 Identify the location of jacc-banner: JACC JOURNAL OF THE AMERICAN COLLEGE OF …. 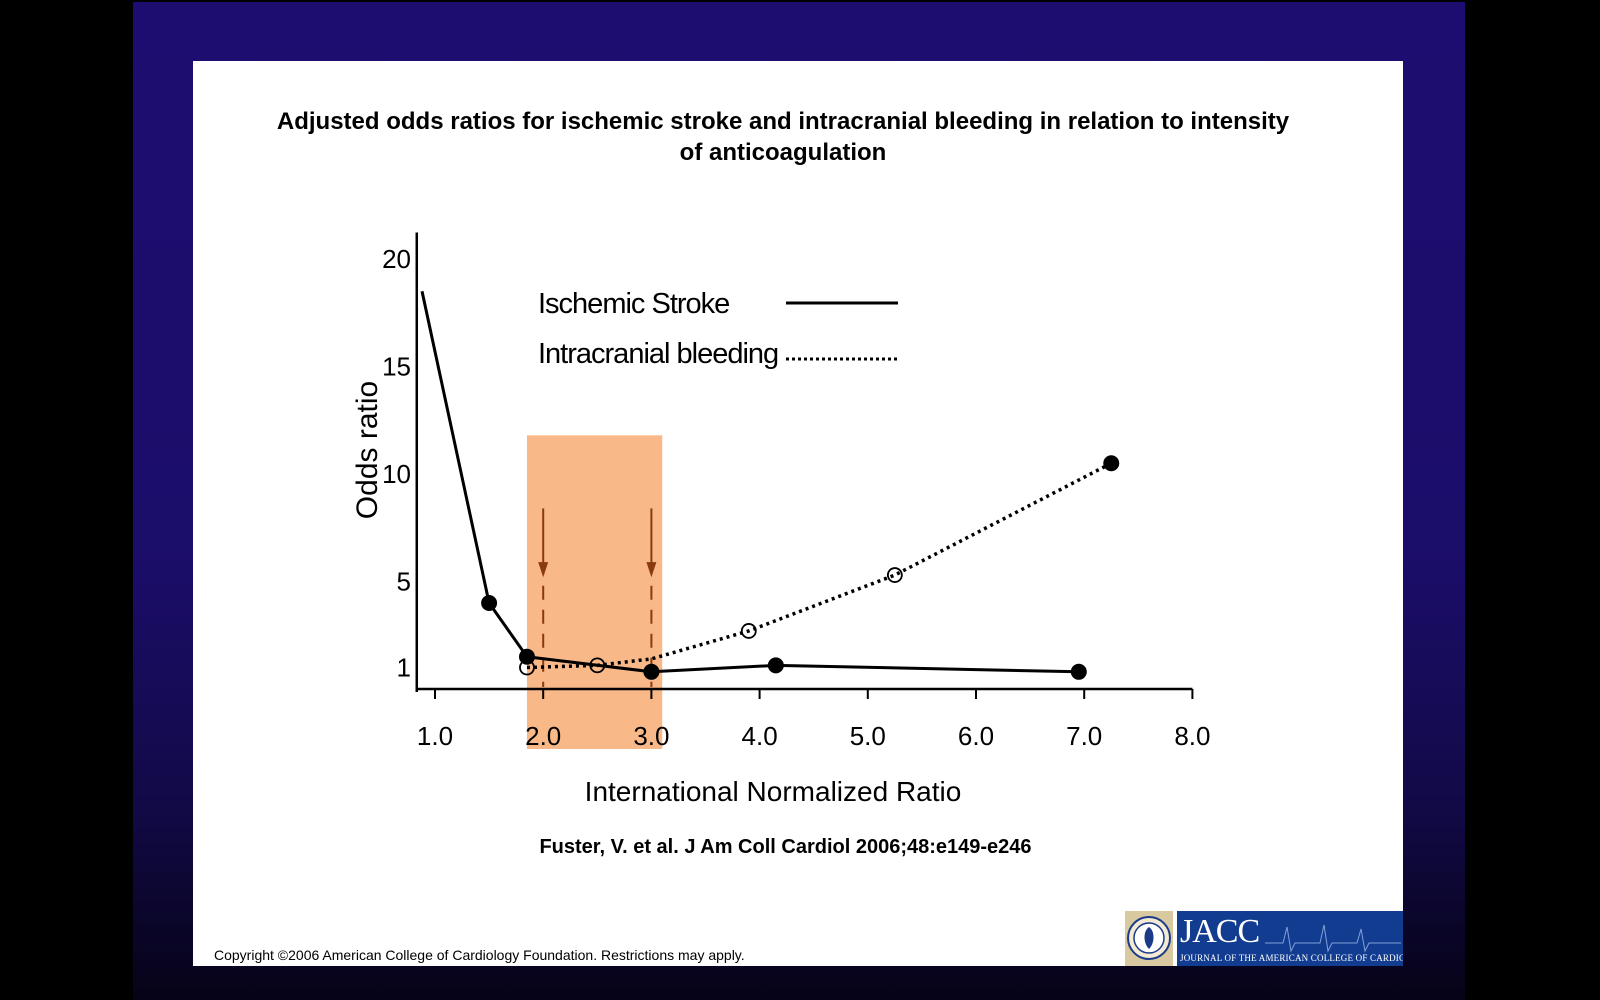
(1290, 938).